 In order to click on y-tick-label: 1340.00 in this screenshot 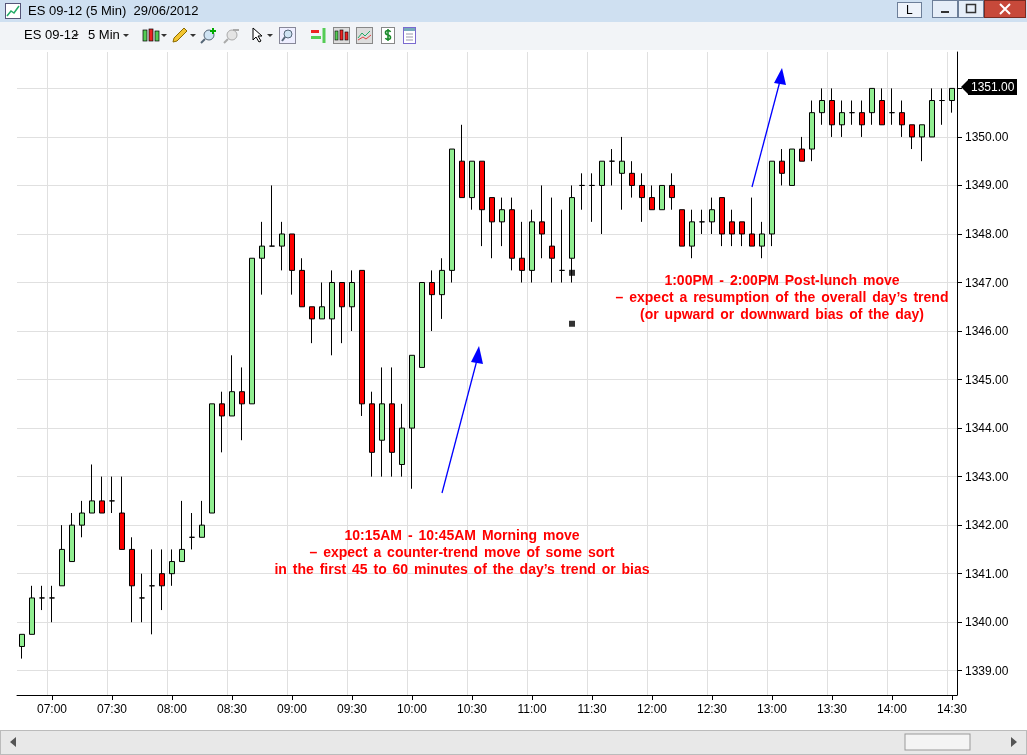, I will do `click(987, 622)`.